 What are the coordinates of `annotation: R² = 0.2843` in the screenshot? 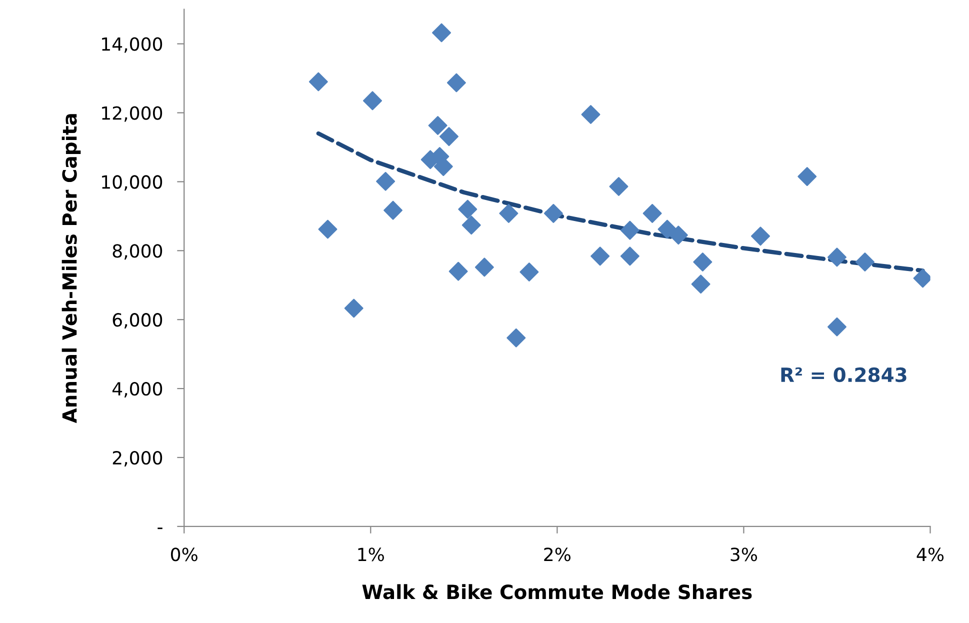 It's located at (843, 374).